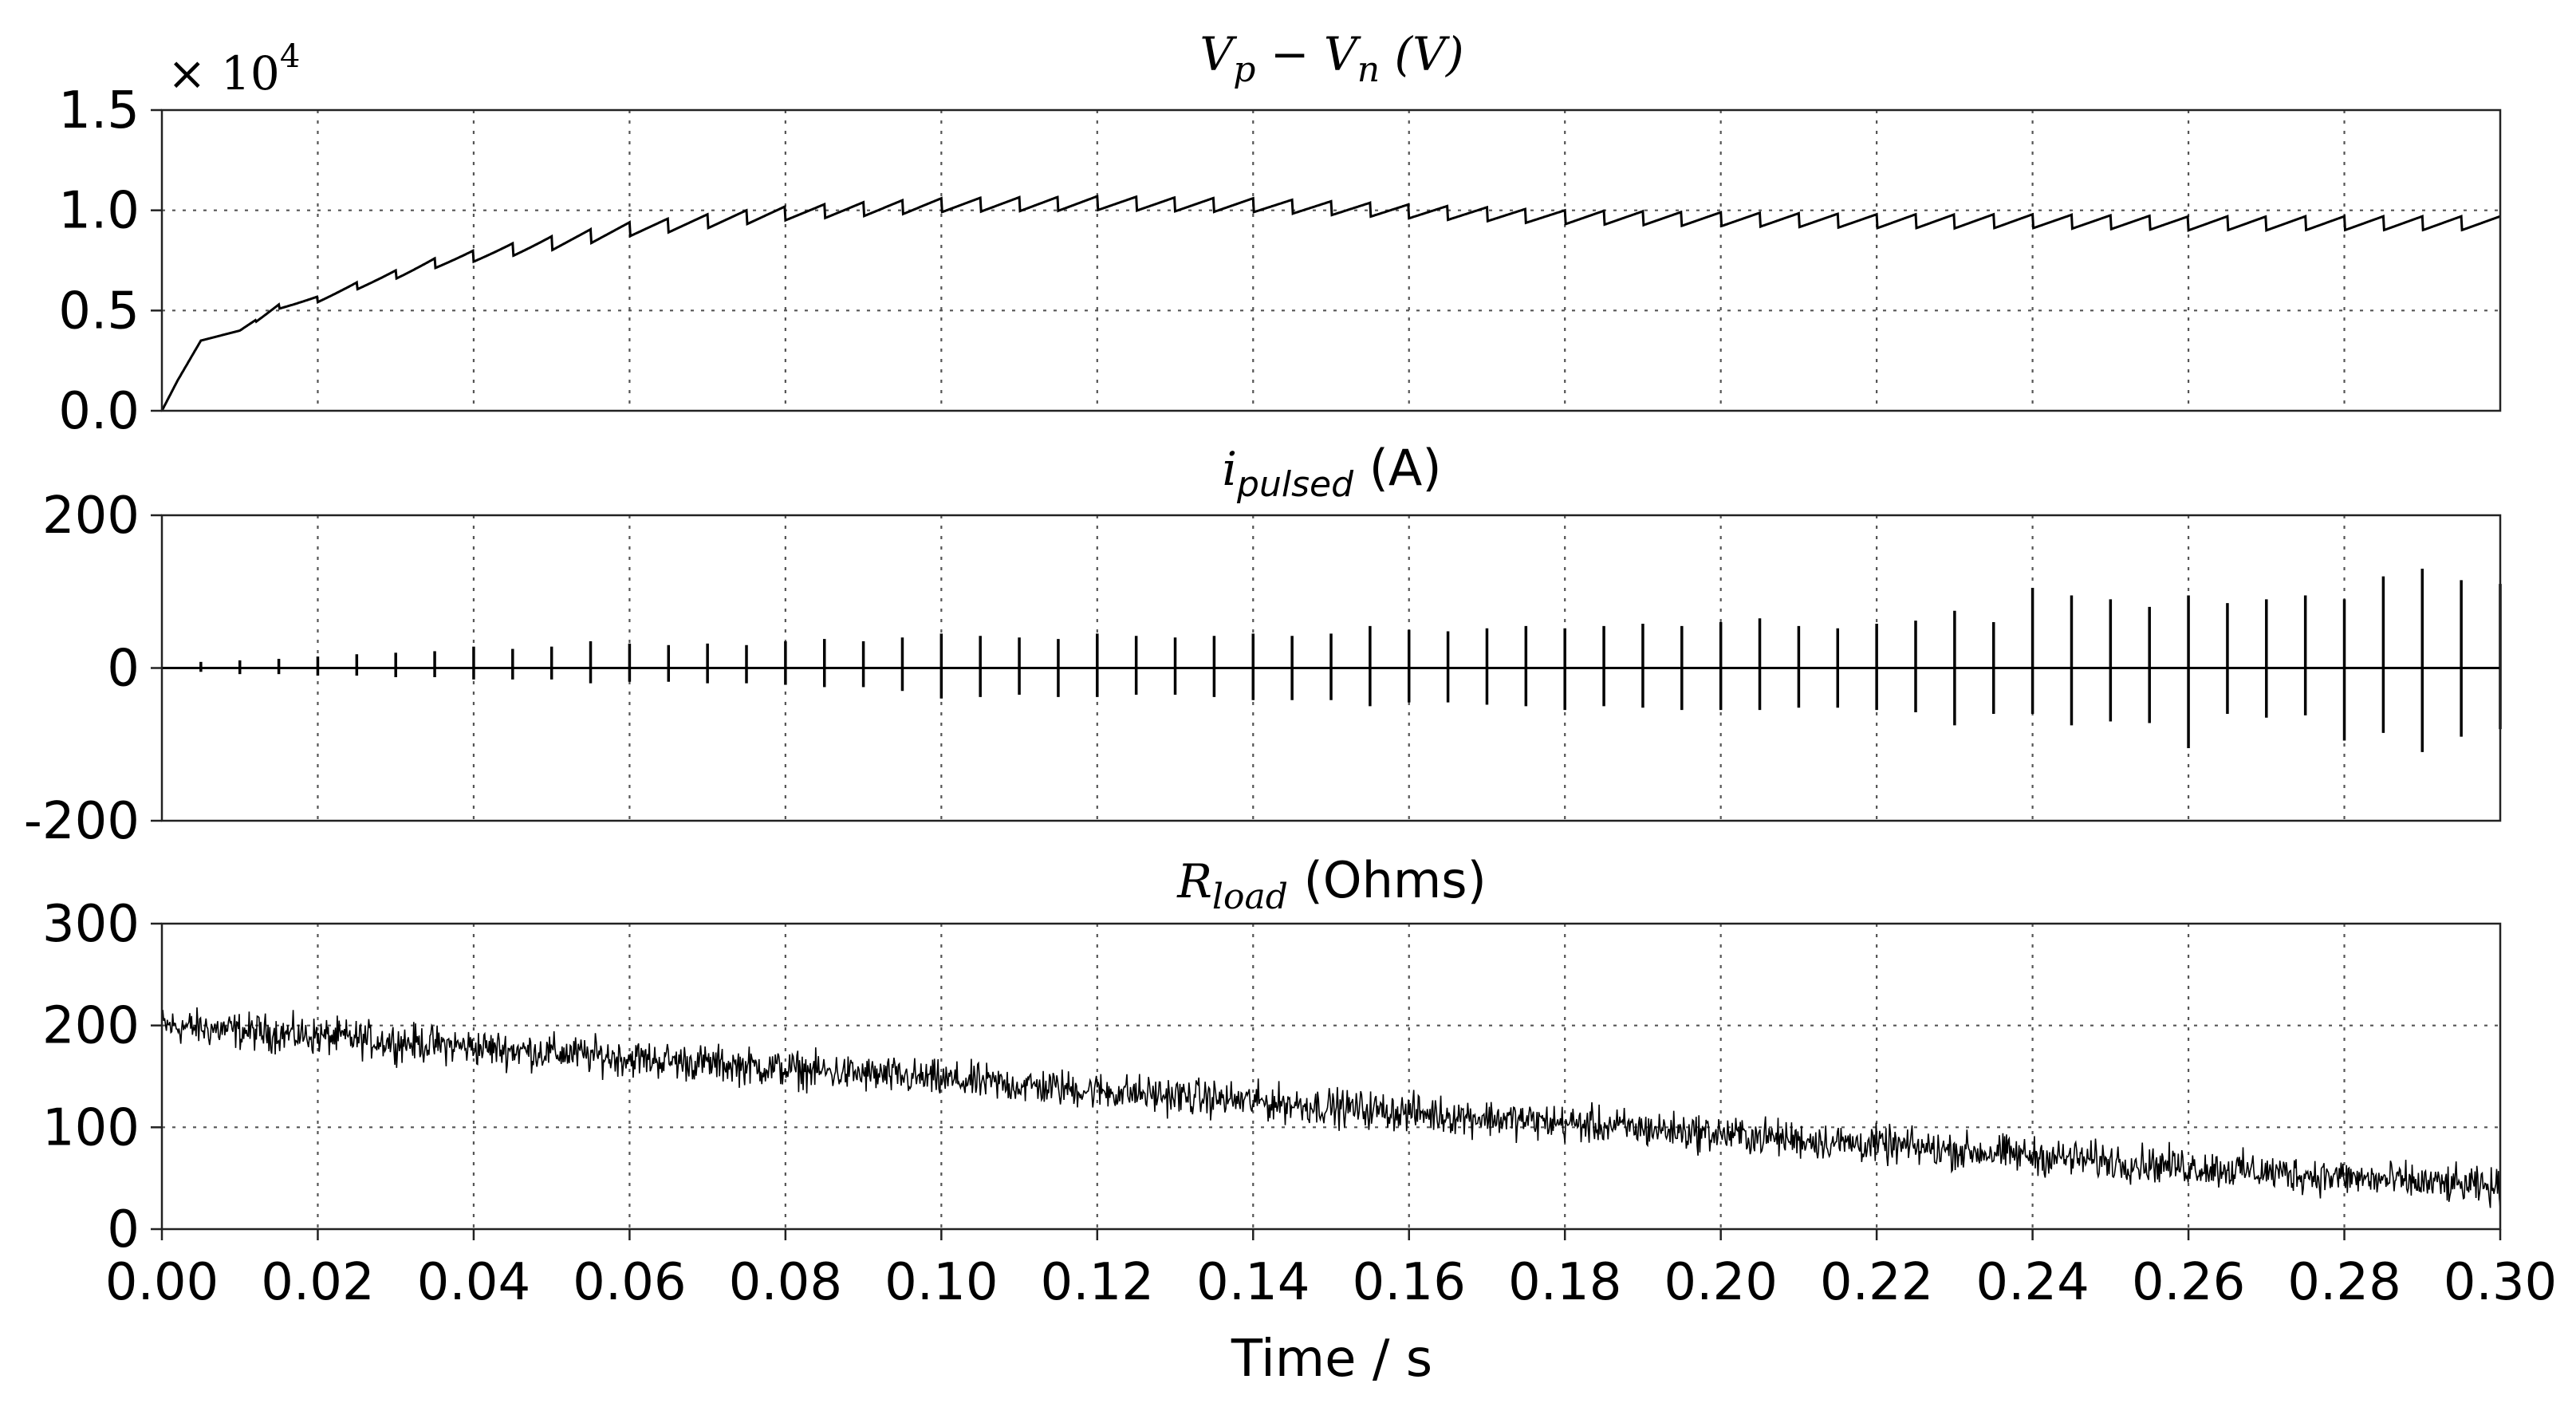  Describe the element at coordinates (91, 1127) in the screenshot. I see `resistance-ytick-label: 100` at that location.